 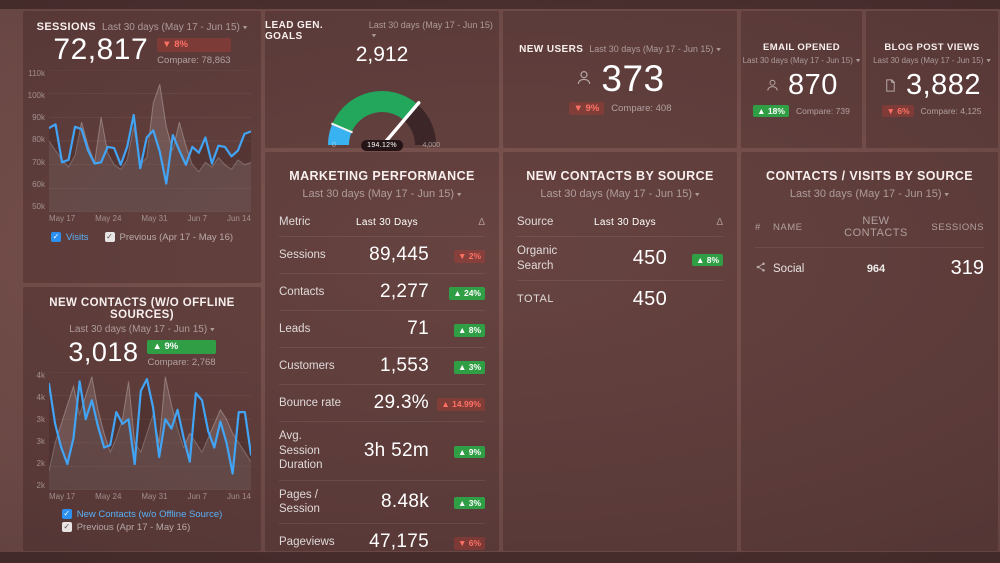 I want to click on delta-badge: ▼ 2%, so click(x=469, y=256).